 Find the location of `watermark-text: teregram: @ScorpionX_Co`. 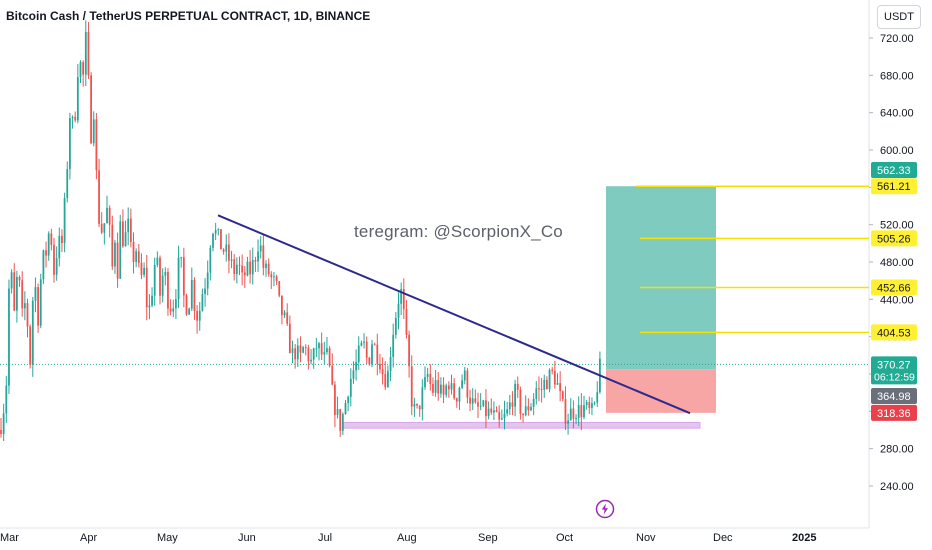

watermark-text: teregram: @ScorpionX_Co is located at coordinates (458, 231).